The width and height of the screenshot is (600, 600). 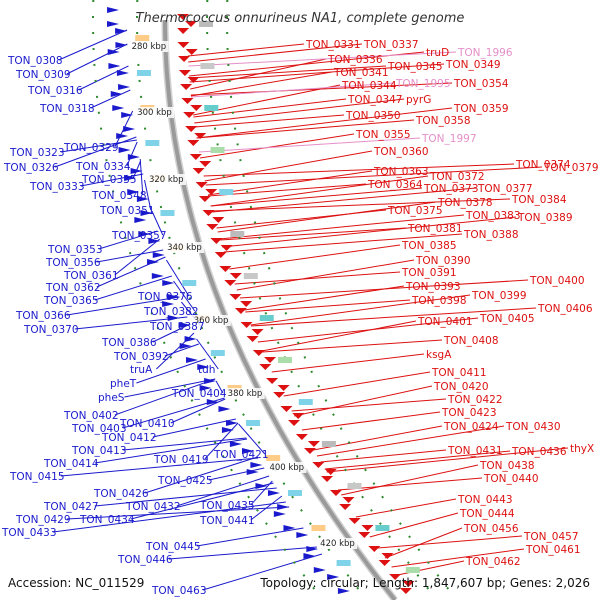 What do you see at coordinates (71, 301) in the screenshot?
I see `gene-label-left: TON_0365` at bounding box center [71, 301].